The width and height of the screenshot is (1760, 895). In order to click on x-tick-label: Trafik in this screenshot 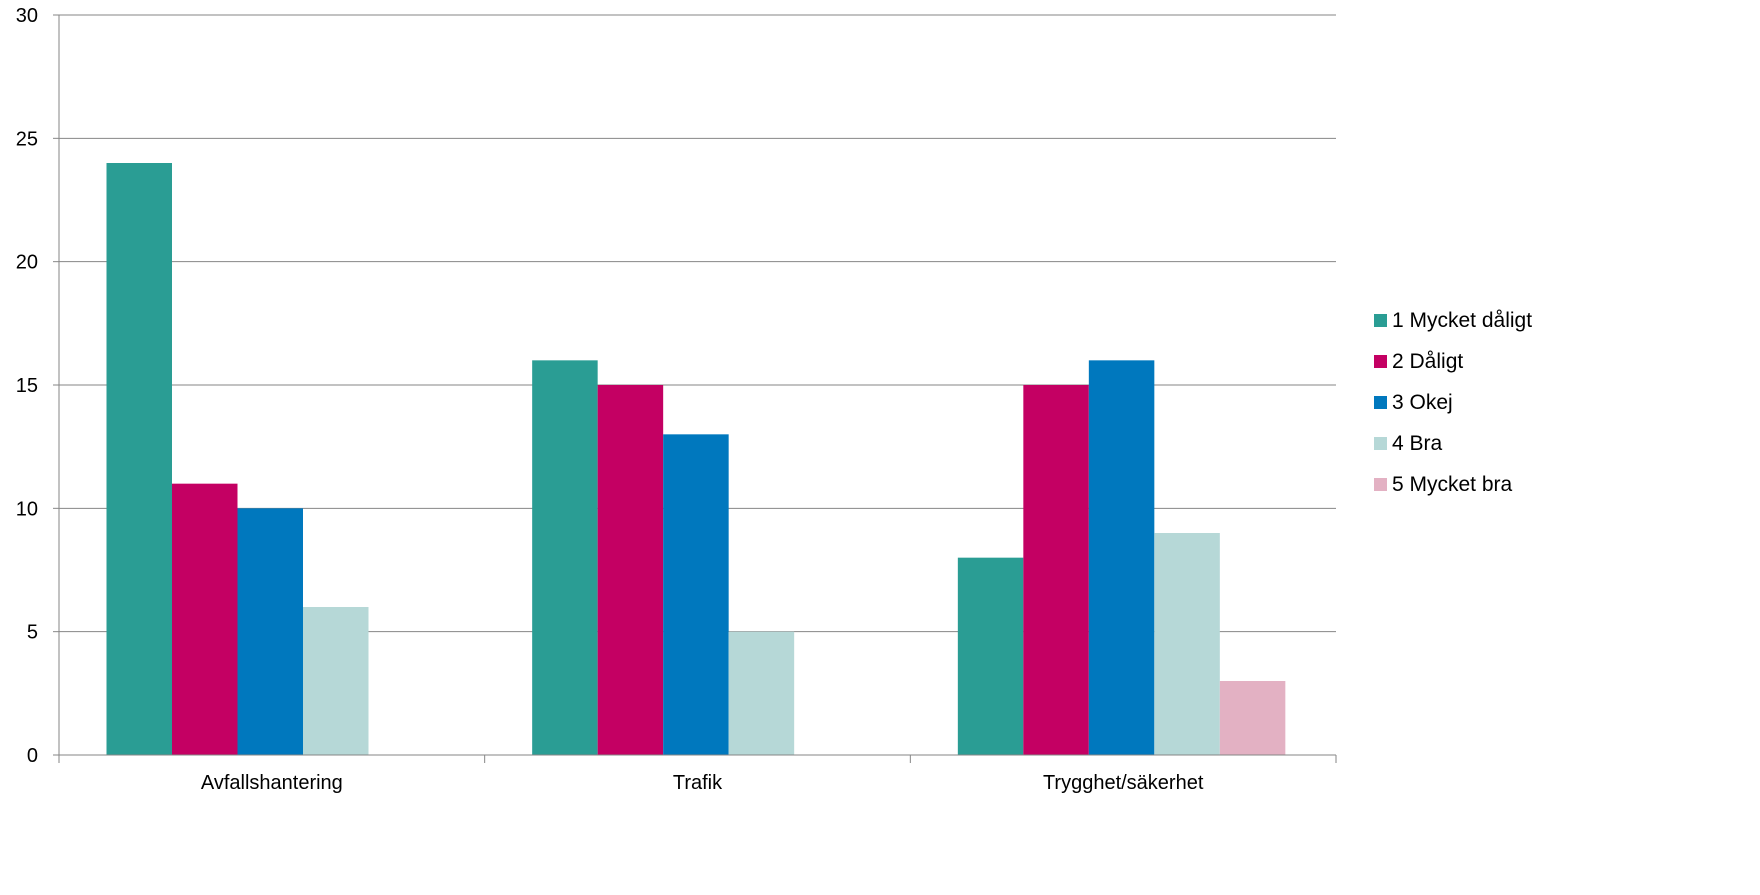, I will do `click(698, 783)`.